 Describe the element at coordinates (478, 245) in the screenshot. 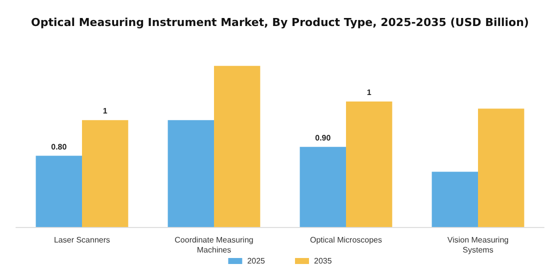

I see `x-tick-label: Vision Measuring Systems` at that location.